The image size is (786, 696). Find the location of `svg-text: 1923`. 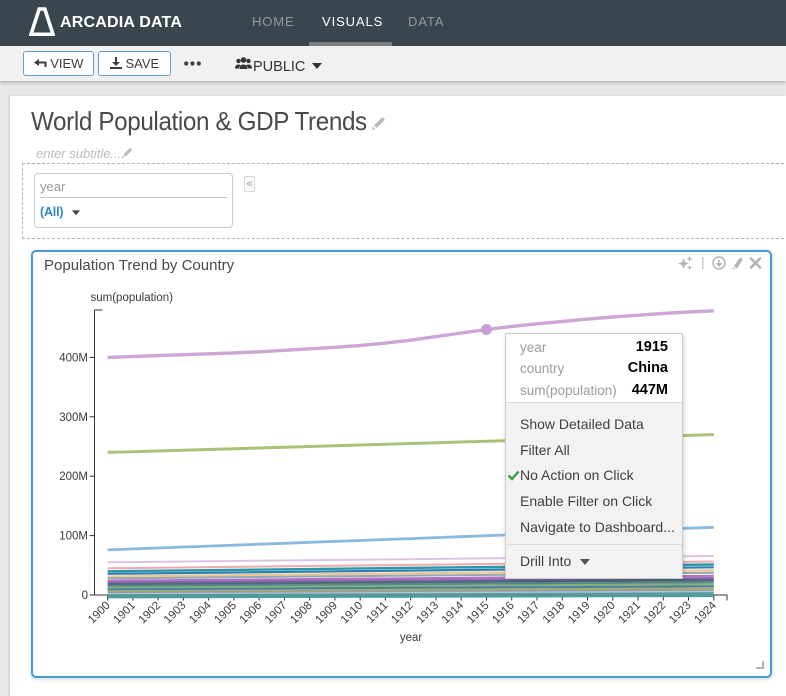

svg-text: 1923 is located at coordinates (680, 613).